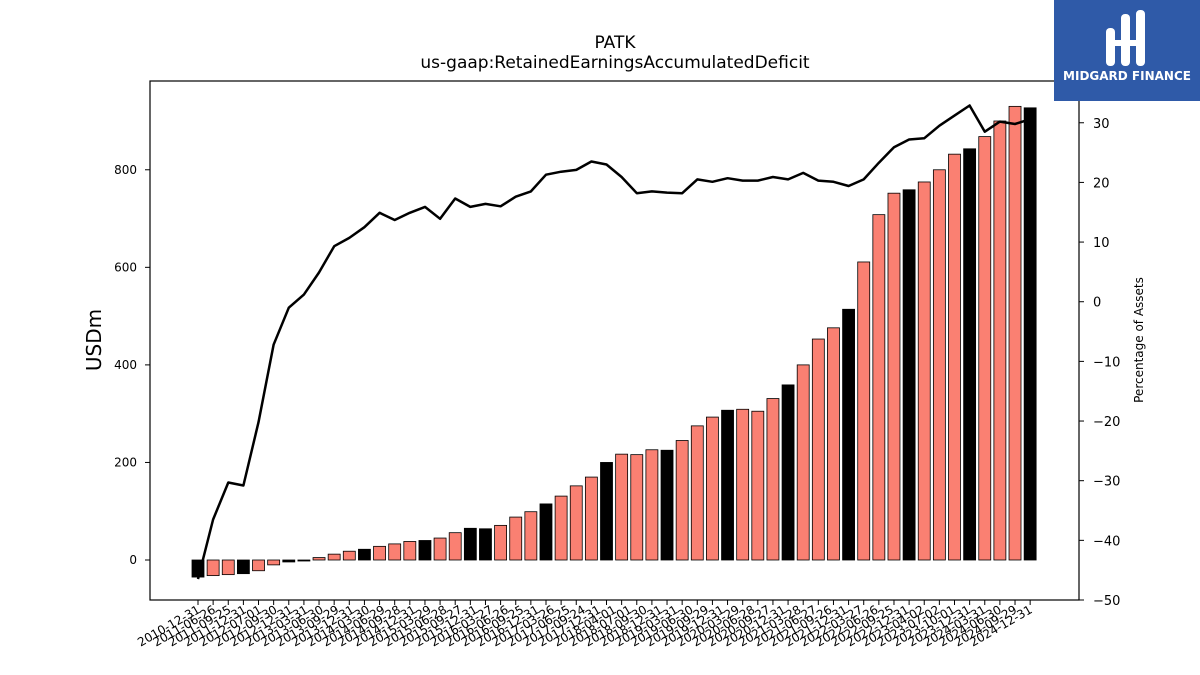 The image size is (1200, 675). What do you see at coordinates (1101, 124) in the screenshot?
I see `y2-tick-label-30: 30` at bounding box center [1101, 124].